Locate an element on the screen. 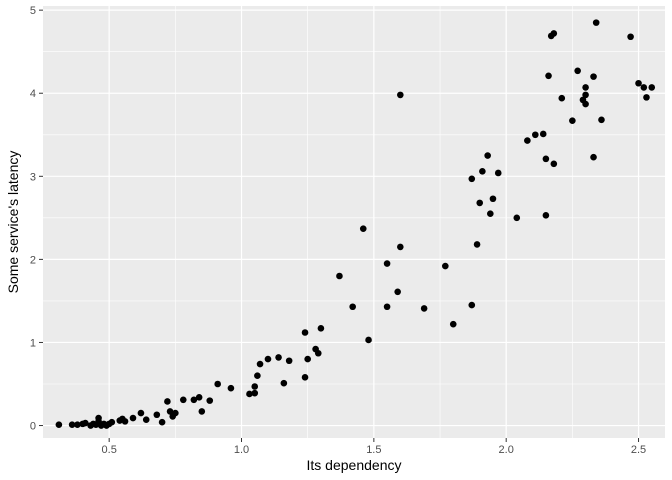 The width and height of the screenshot is (672, 480). x-tick-label: 2.5 is located at coordinates (638, 450).